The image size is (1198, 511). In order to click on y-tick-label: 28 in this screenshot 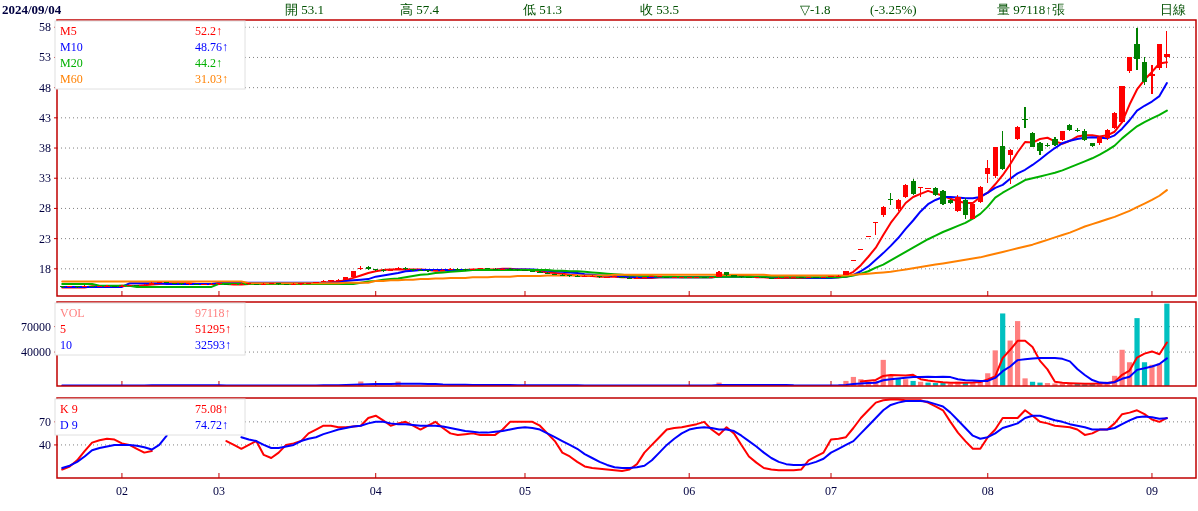, I will do `click(45, 208)`.